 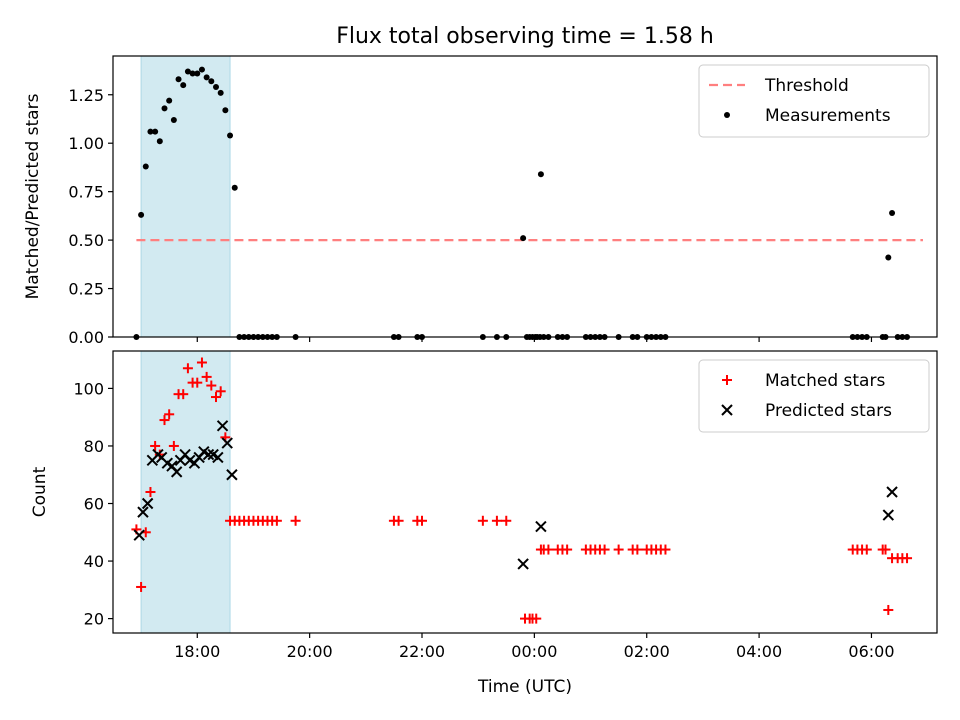 I want to click on bottom-y-axis-label: Count, so click(x=40, y=491).